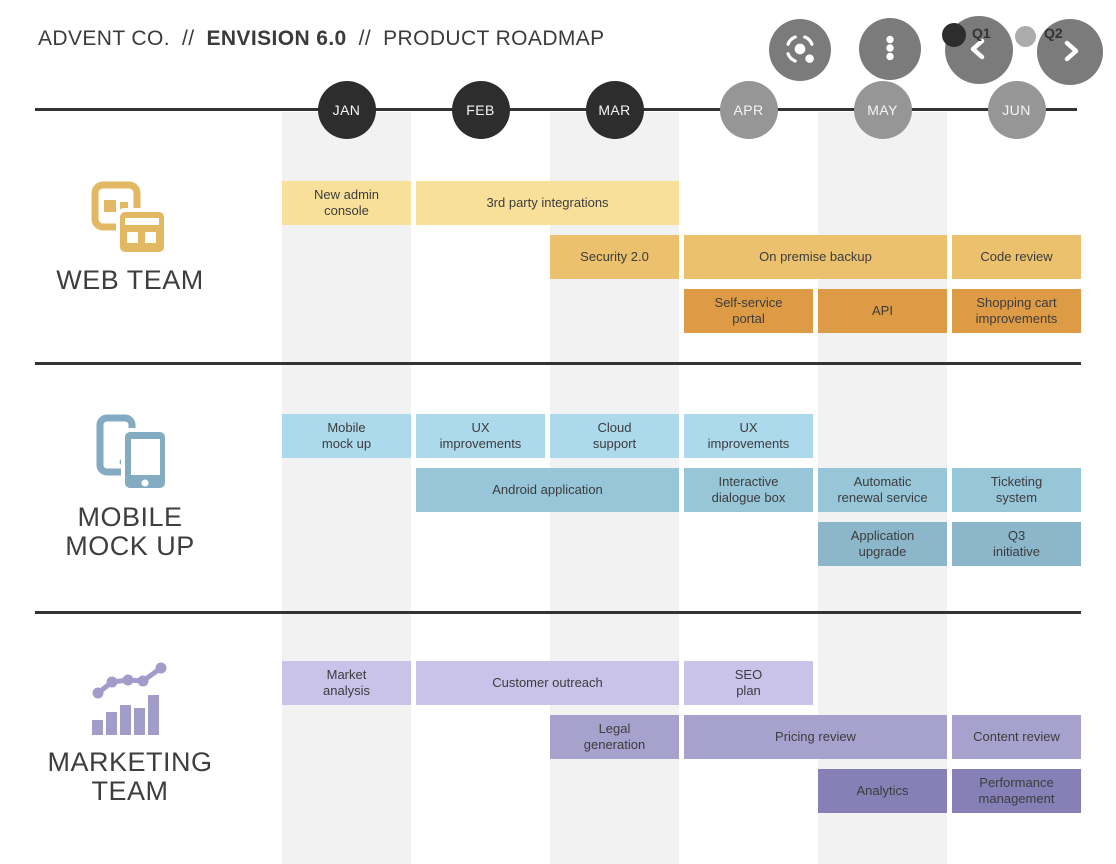 The height and width of the screenshot is (864, 1116). Describe the element at coordinates (556, 109) in the screenshot. I see `timeline-axis` at that location.